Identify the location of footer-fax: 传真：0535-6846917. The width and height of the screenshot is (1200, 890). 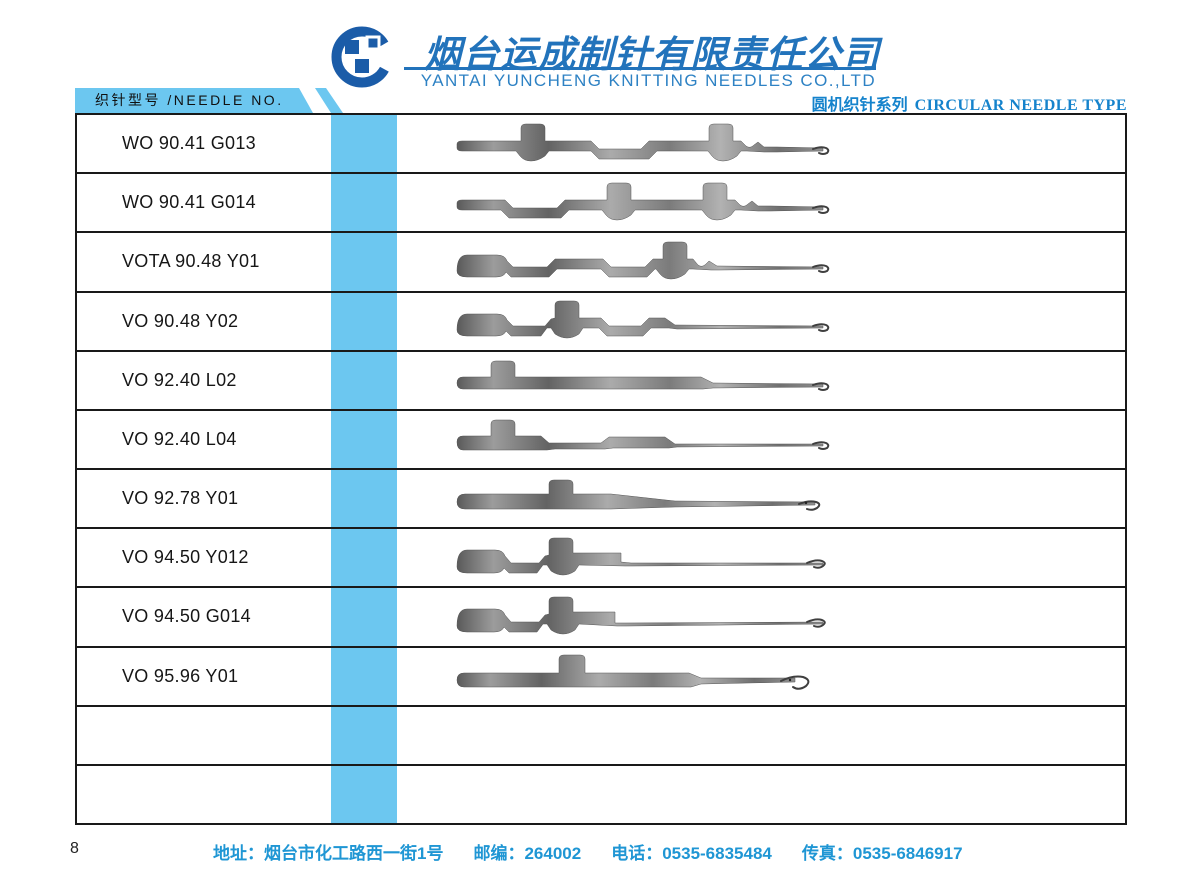
(882, 853).